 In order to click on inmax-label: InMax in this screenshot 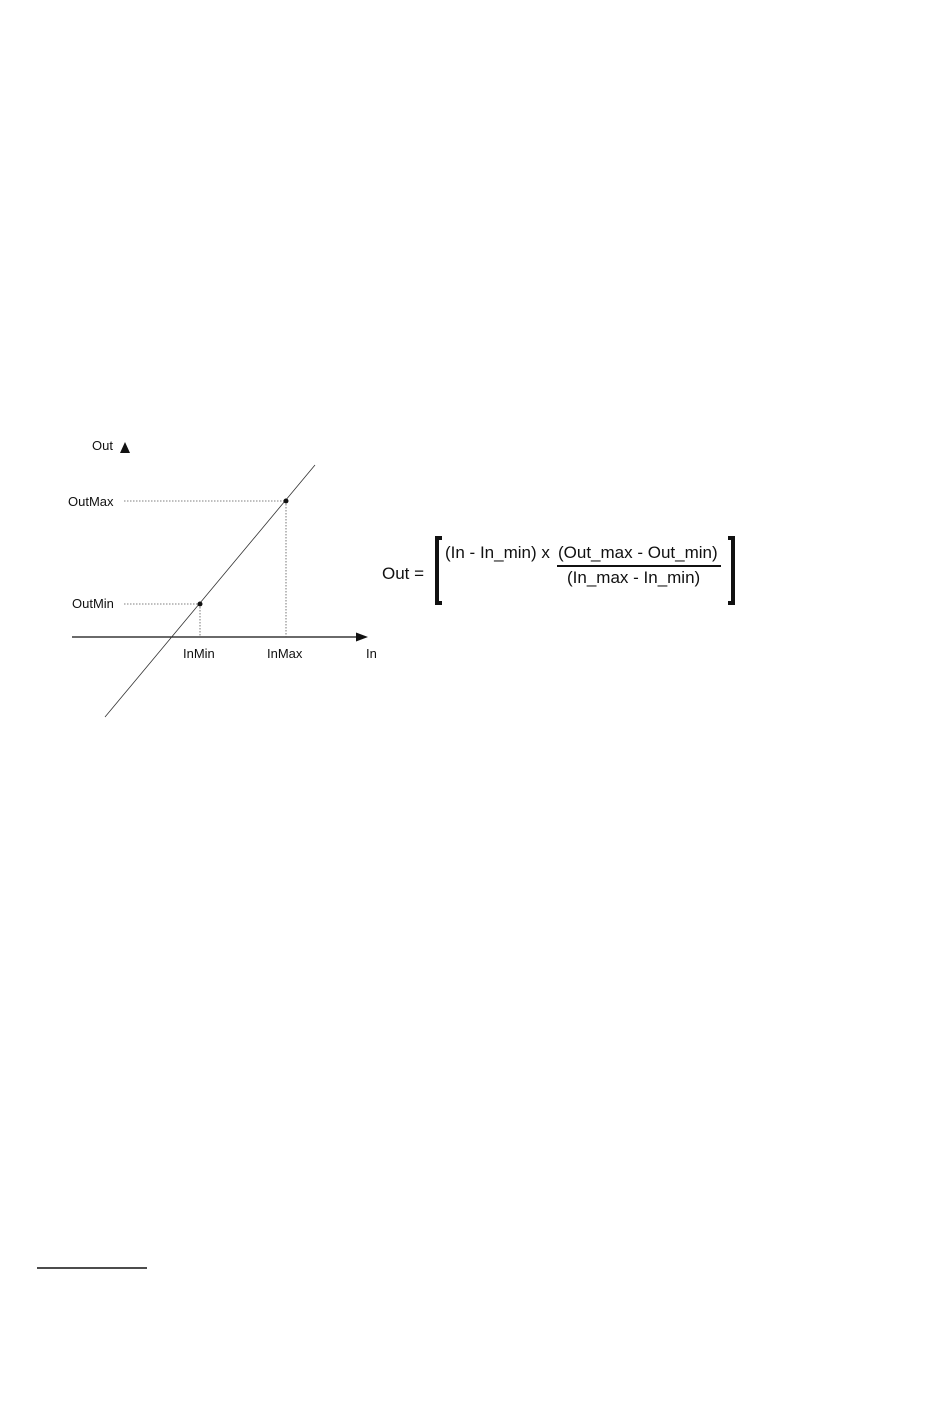, I will do `click(285, 653)`.